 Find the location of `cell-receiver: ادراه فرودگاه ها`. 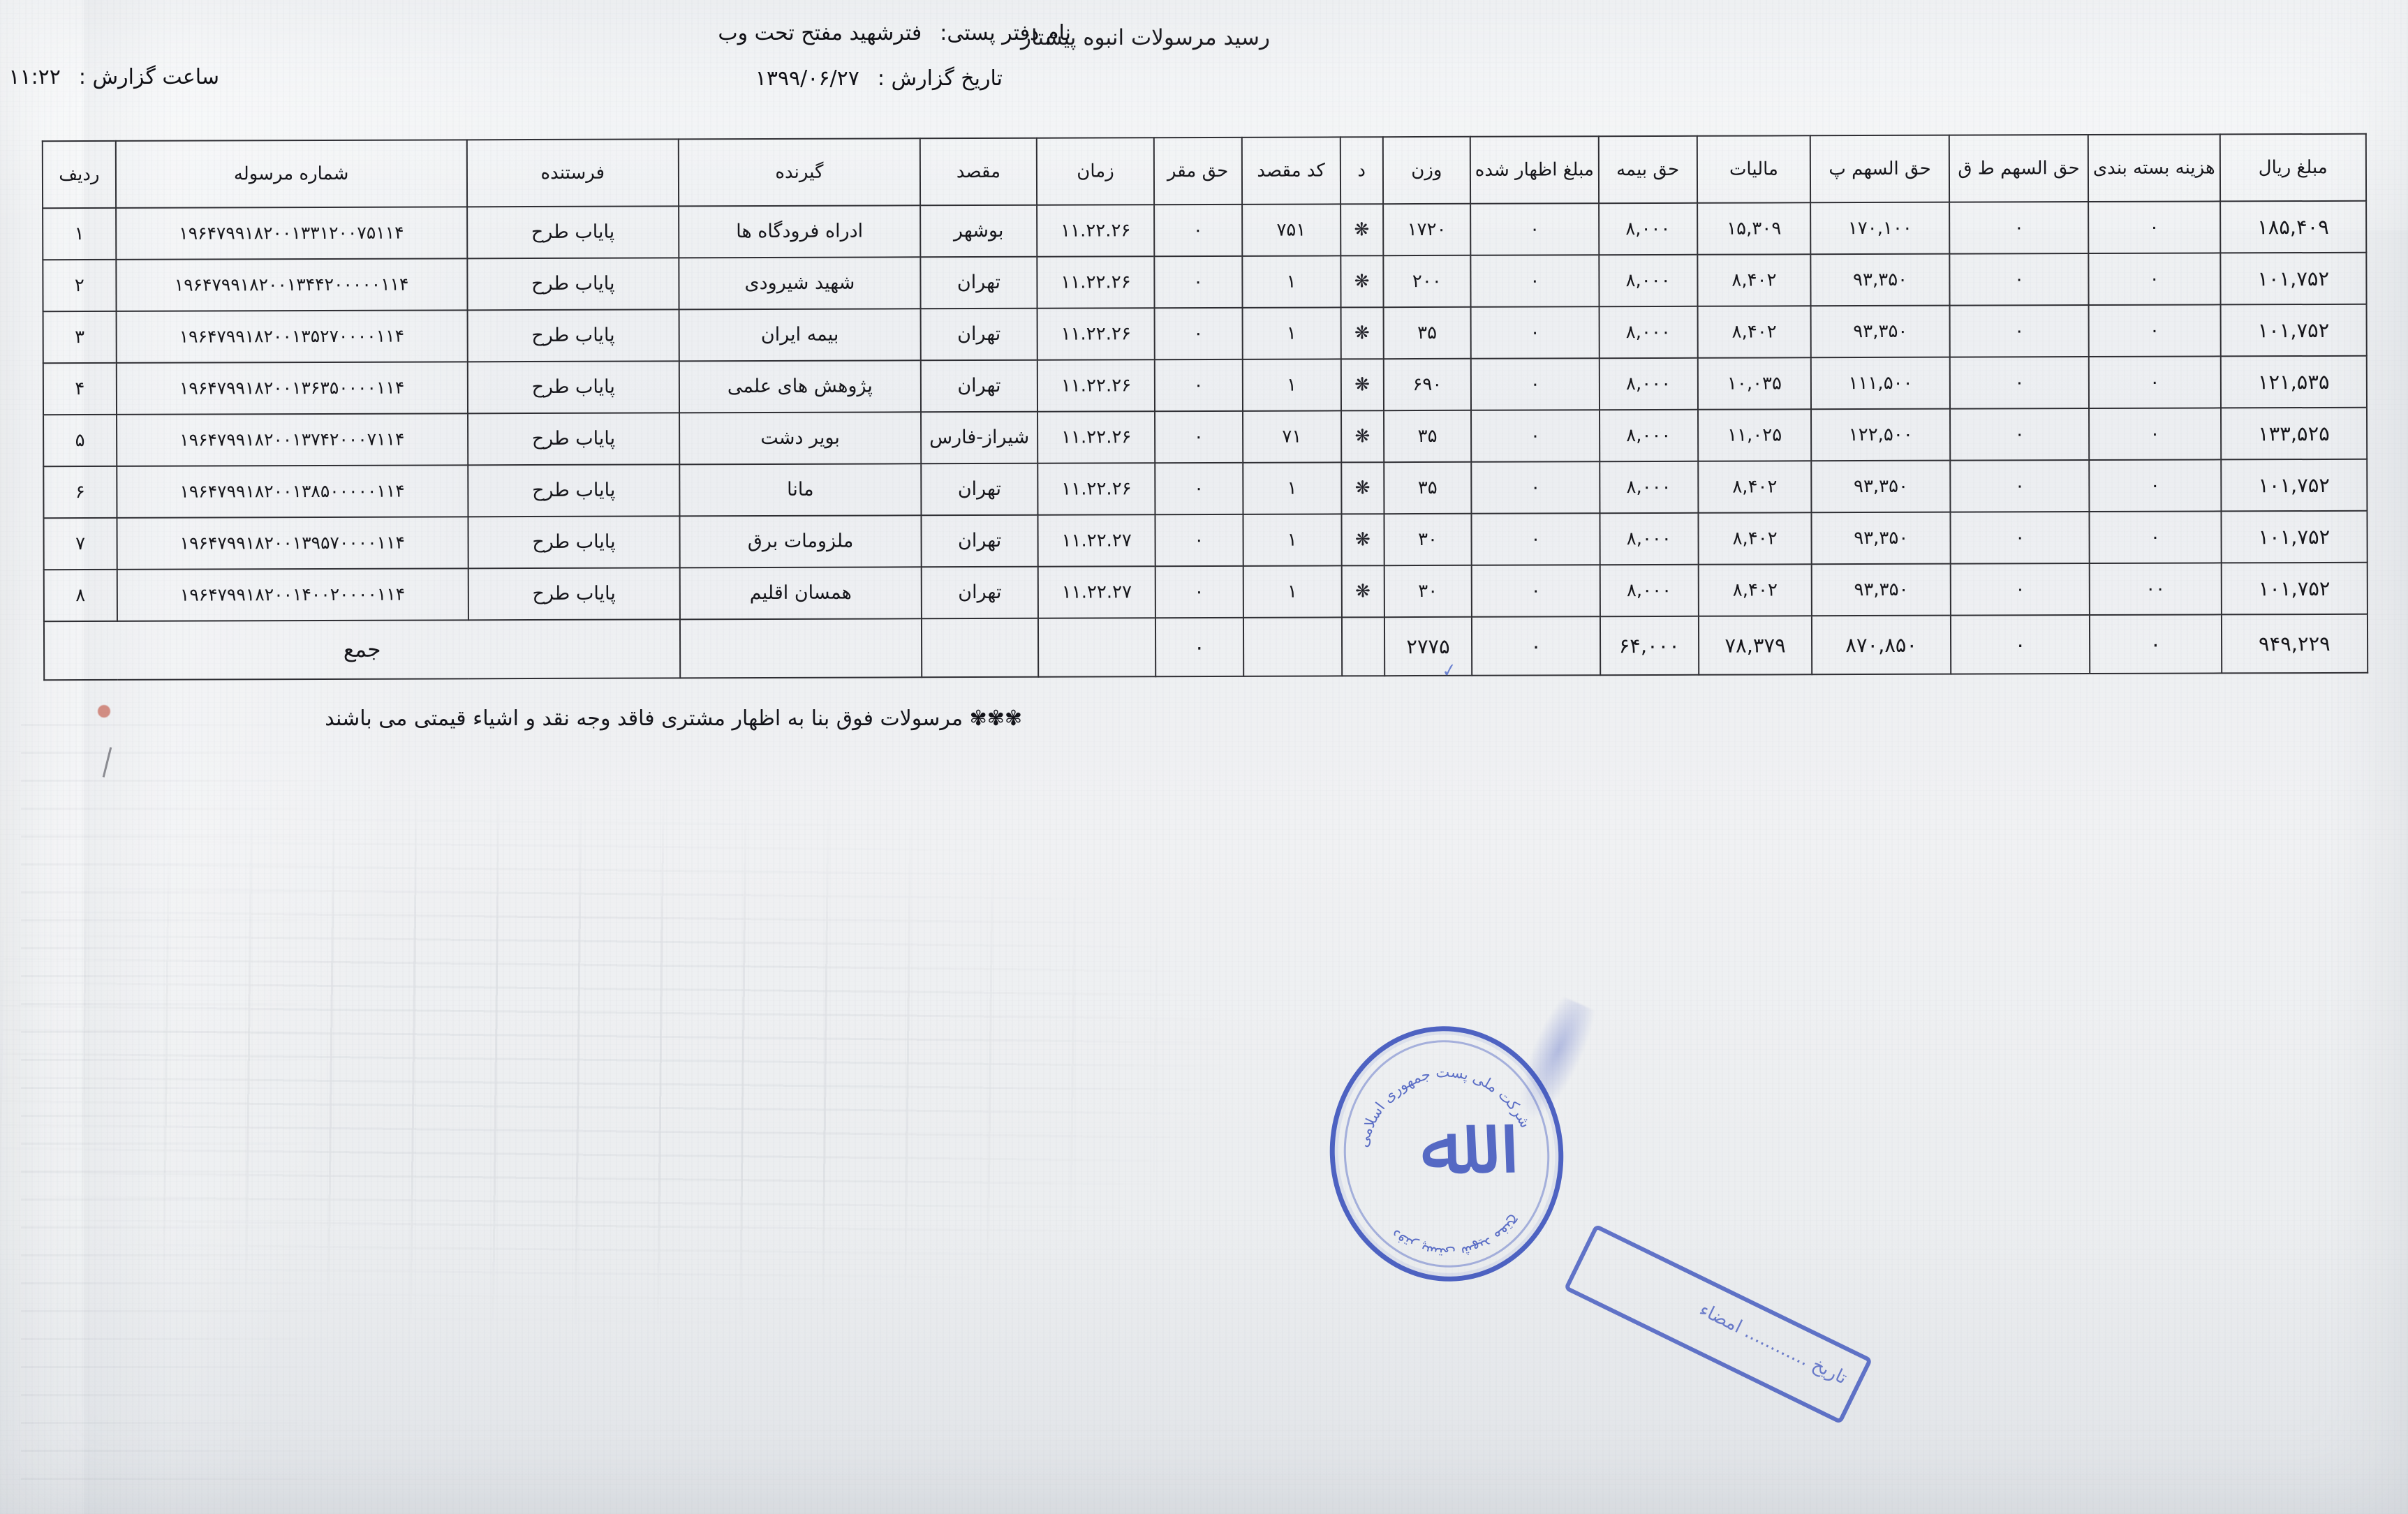

cell-receiver: ادراه فرودگاه ها is located at coordinates (800, 231).